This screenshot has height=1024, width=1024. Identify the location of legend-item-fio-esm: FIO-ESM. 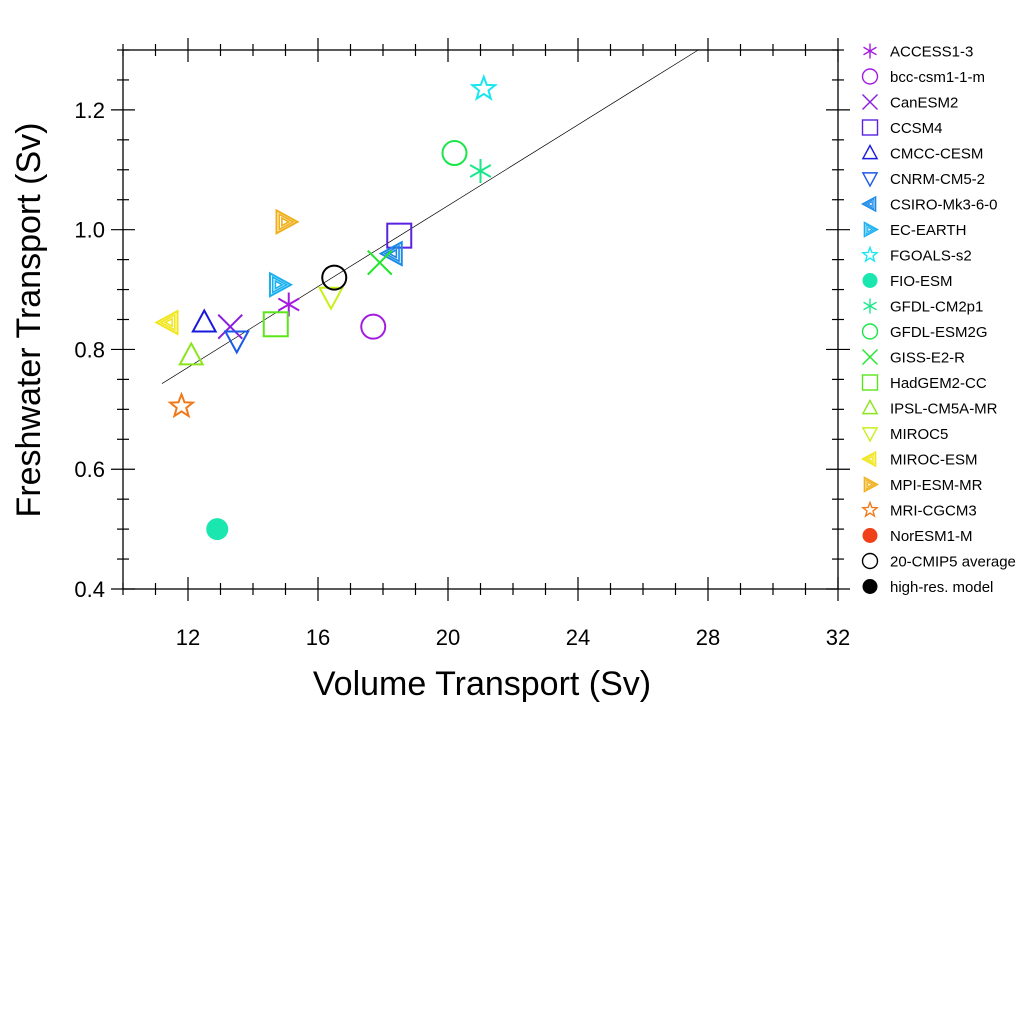
(907, 281).